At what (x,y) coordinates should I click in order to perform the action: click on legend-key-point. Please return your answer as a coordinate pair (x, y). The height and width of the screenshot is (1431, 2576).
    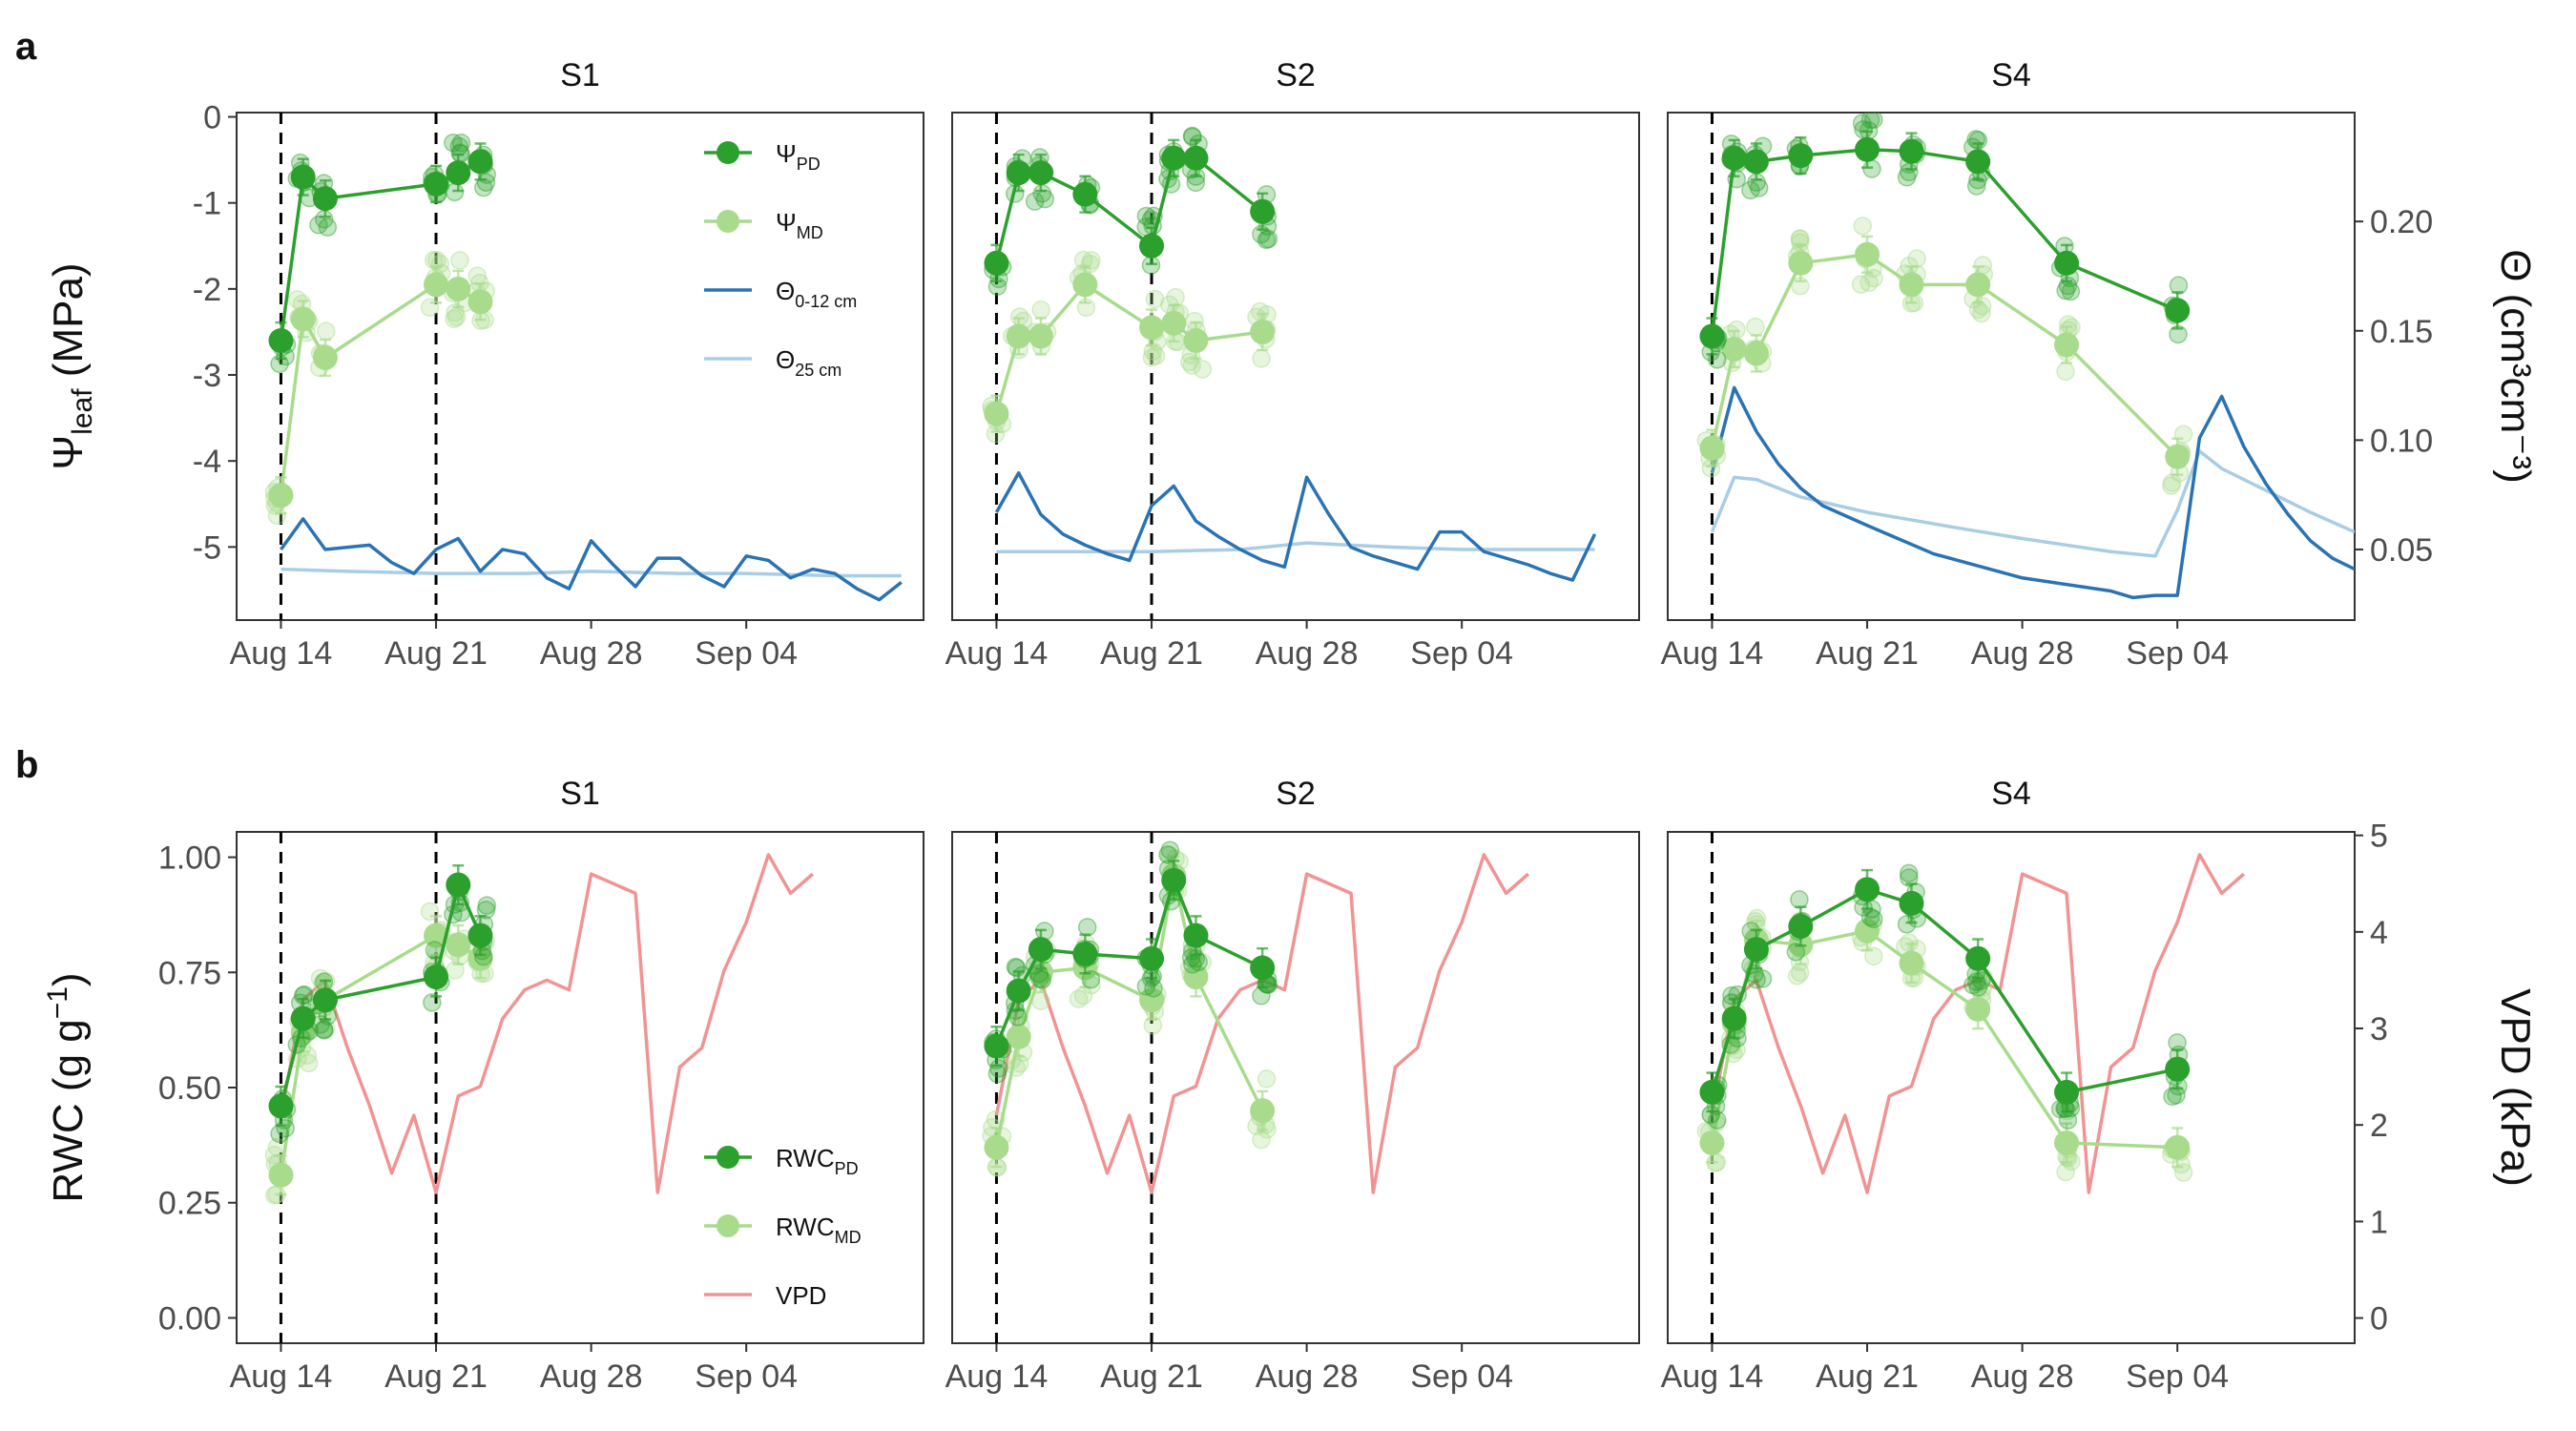
    Looking at the image, I should click on (728, 221).